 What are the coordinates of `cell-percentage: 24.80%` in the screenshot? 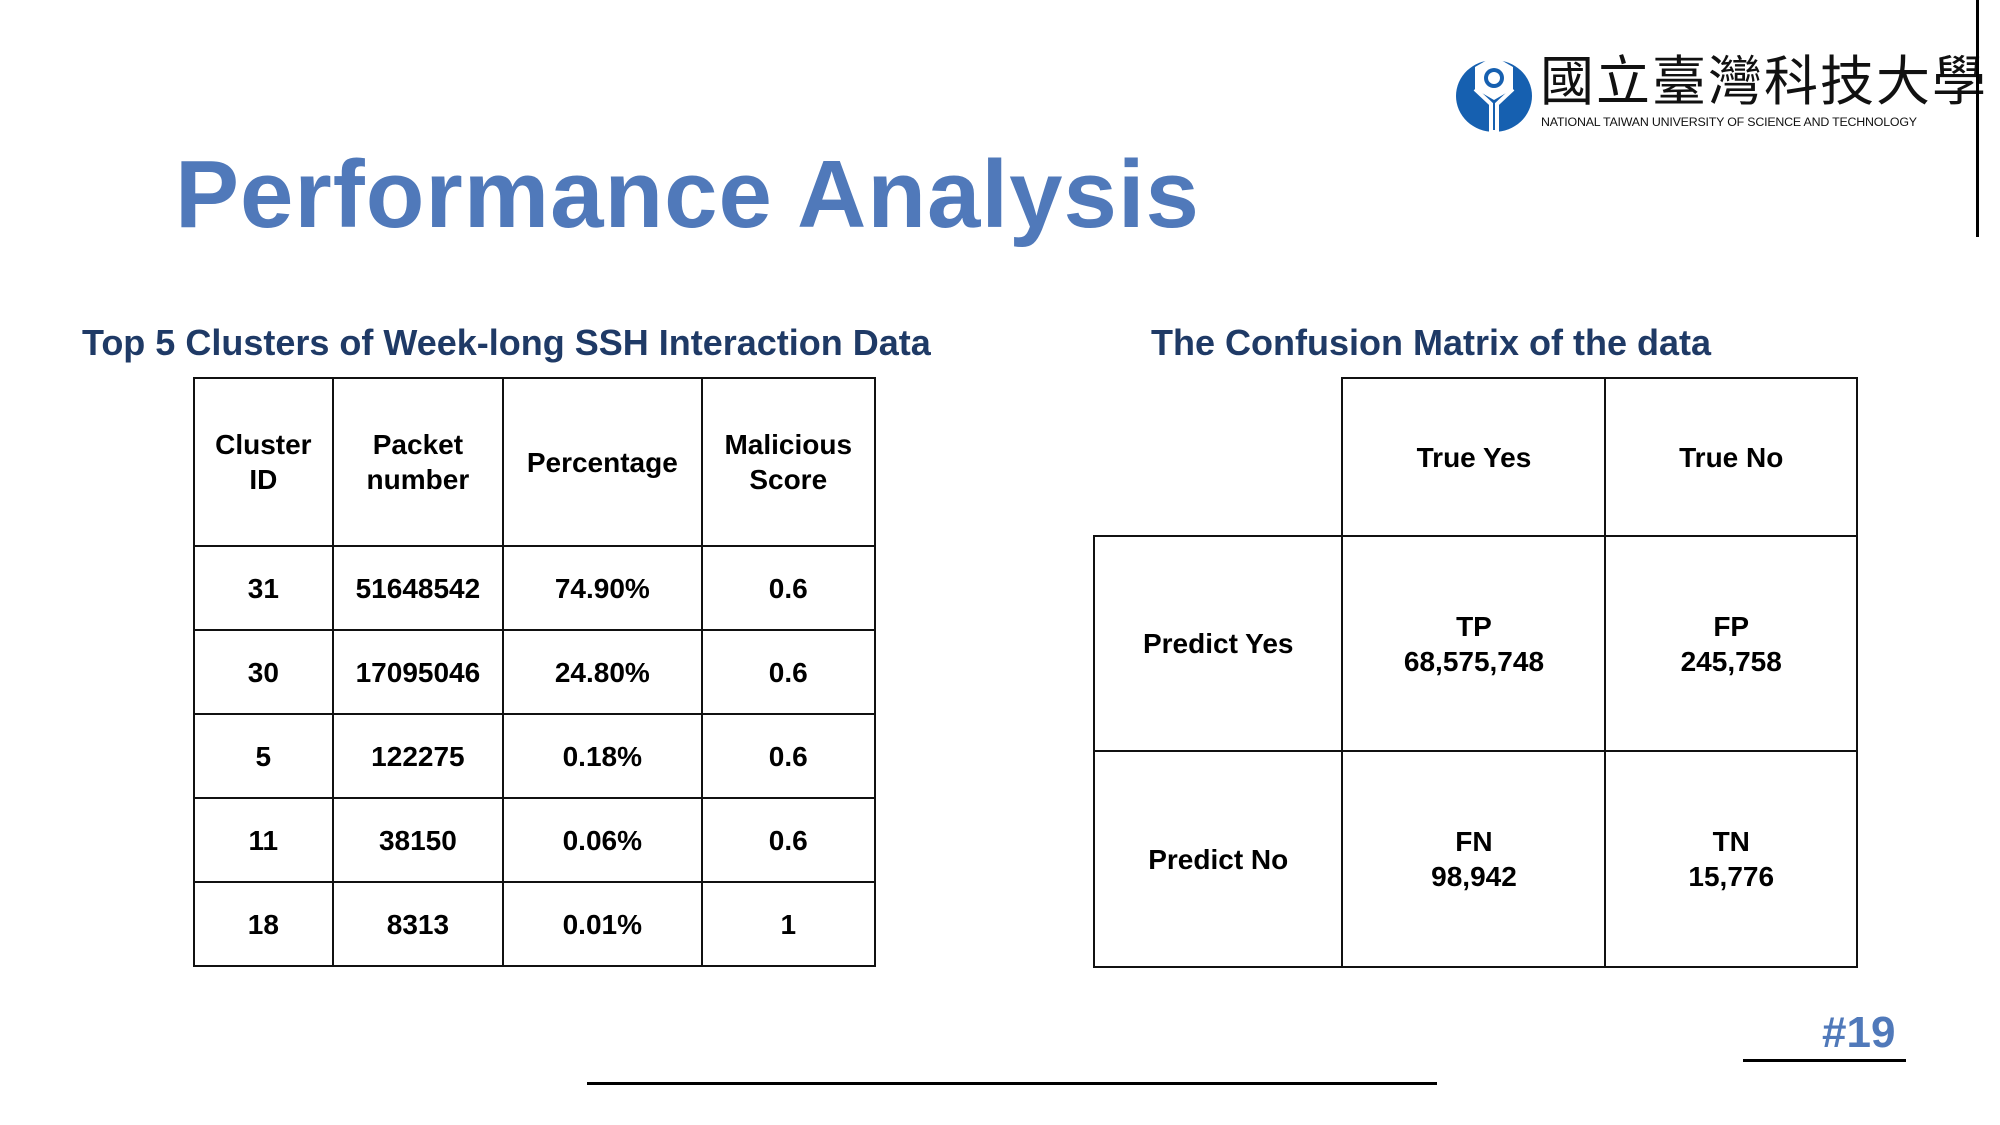 It's located at (602, 672).